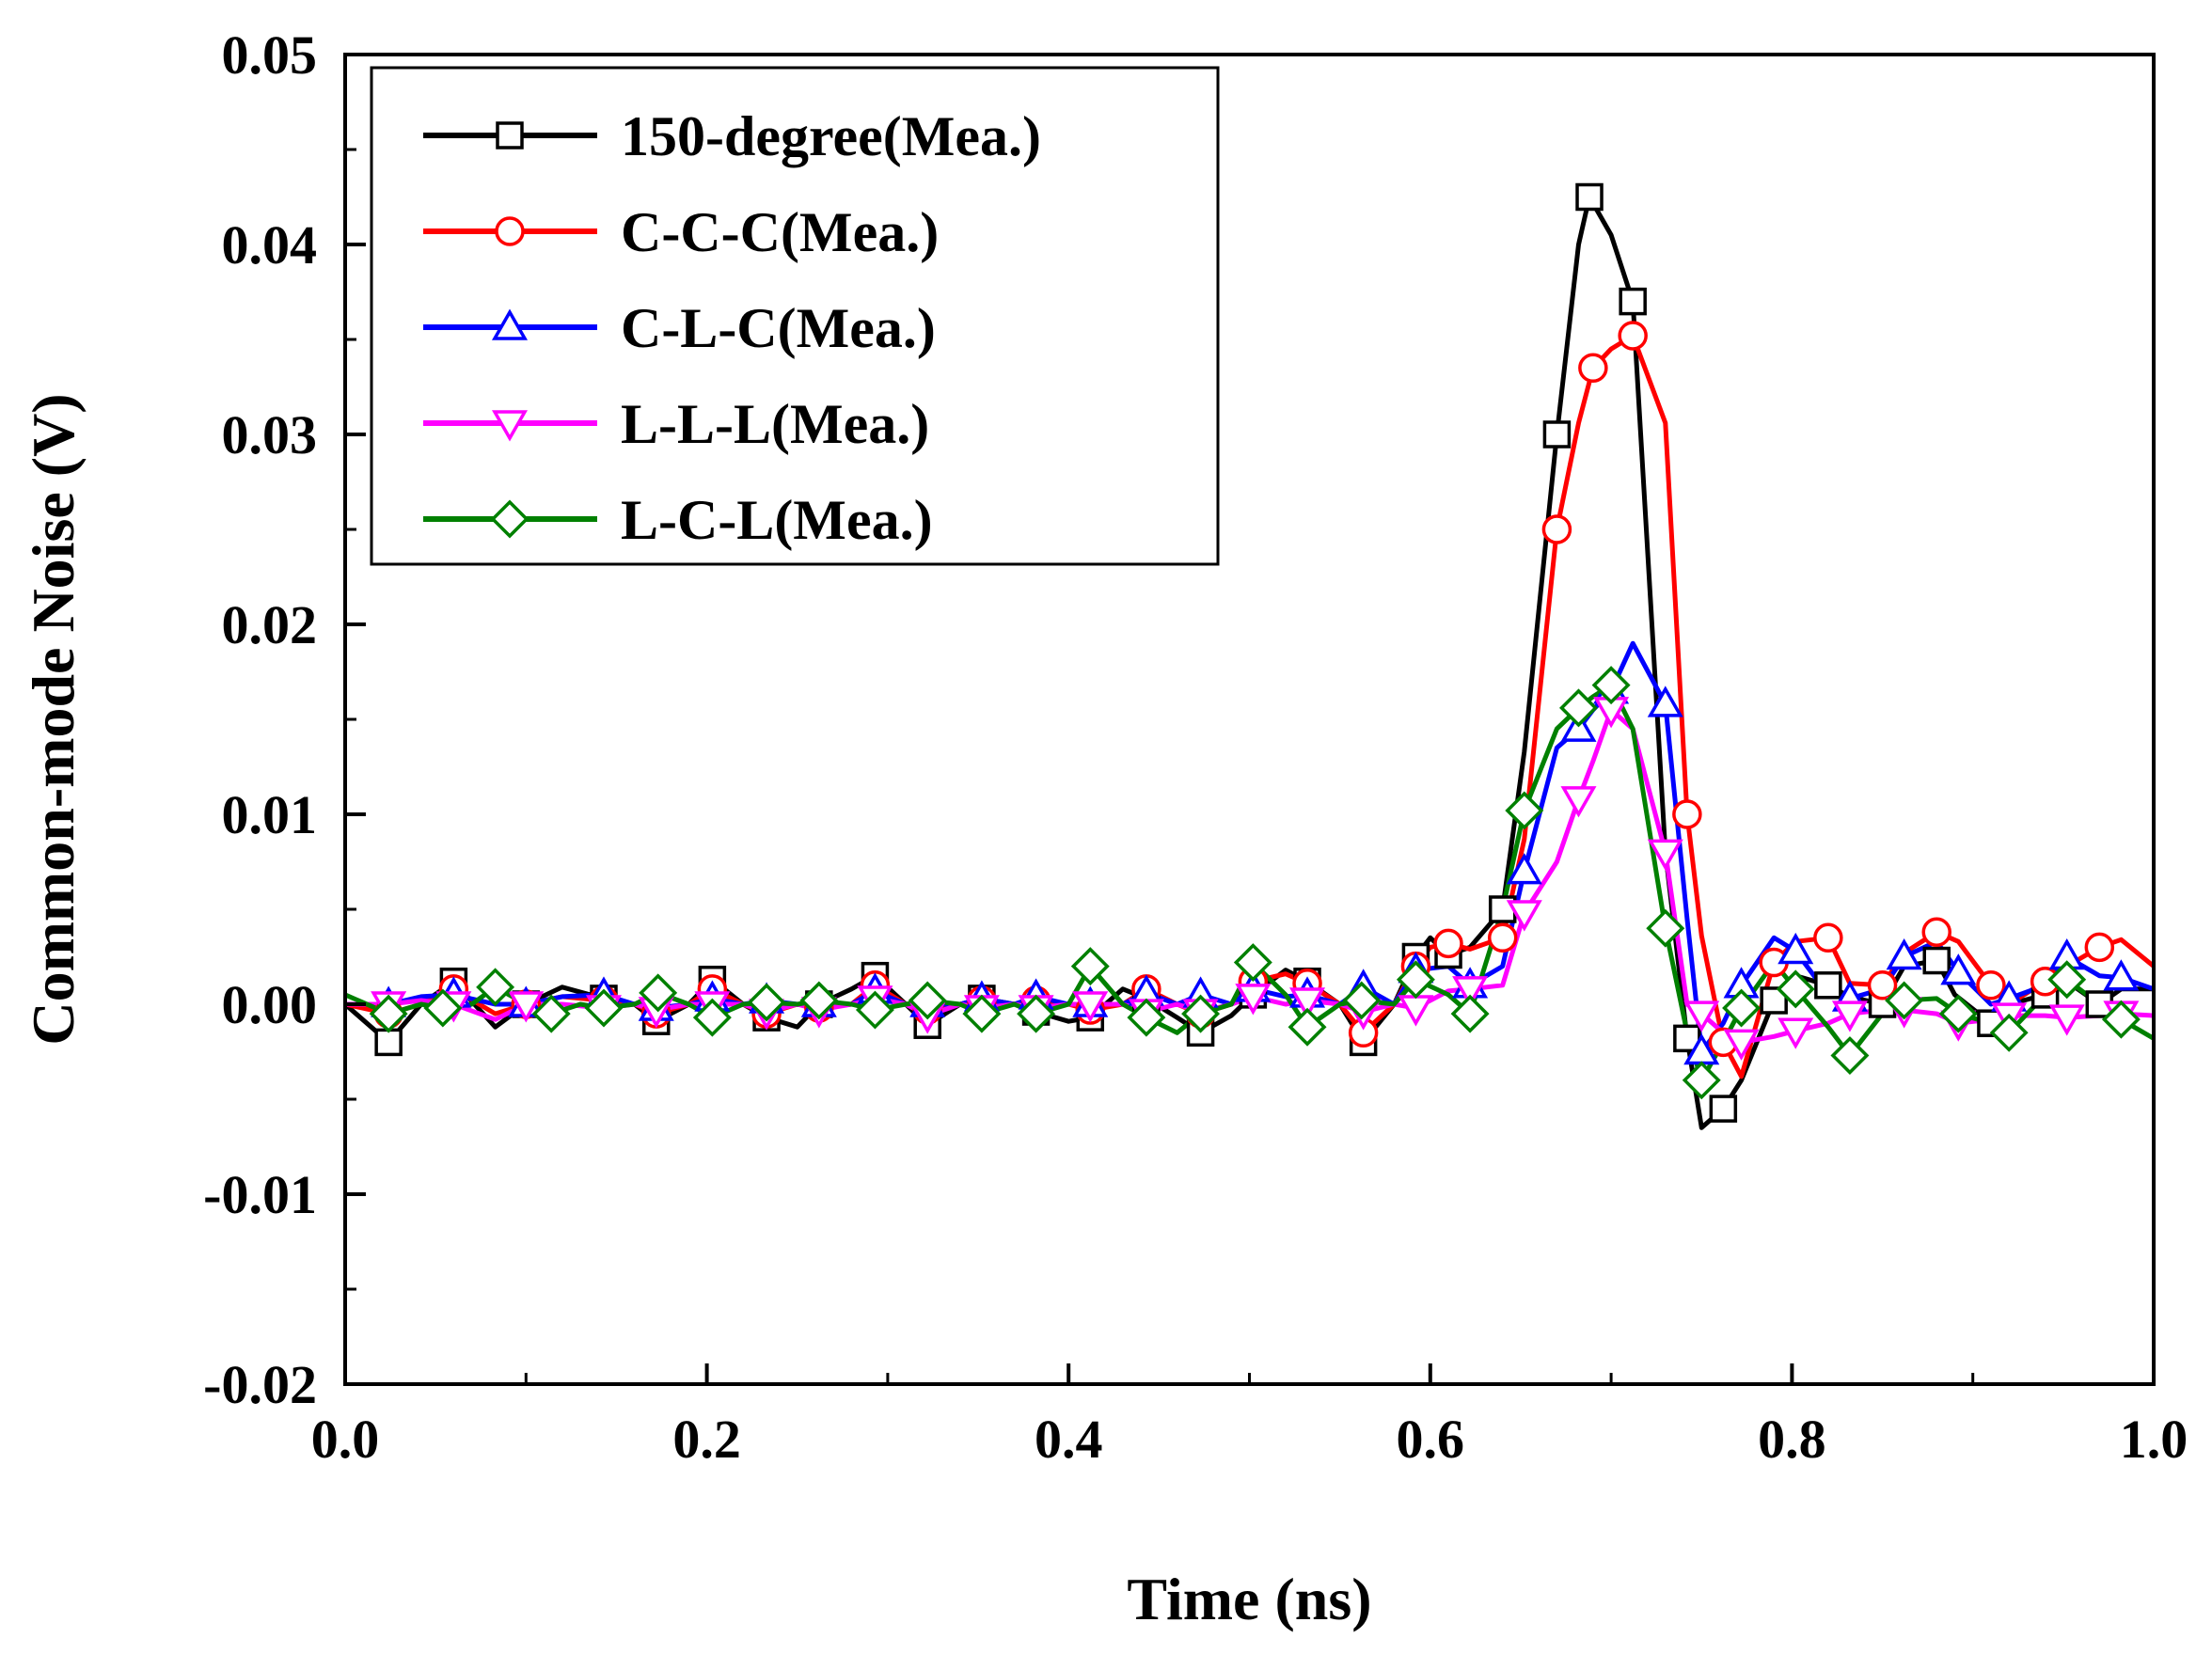 The image size is (2212, 1654). I want to click on x-tick-label: 0.2, so click(706, 1439).